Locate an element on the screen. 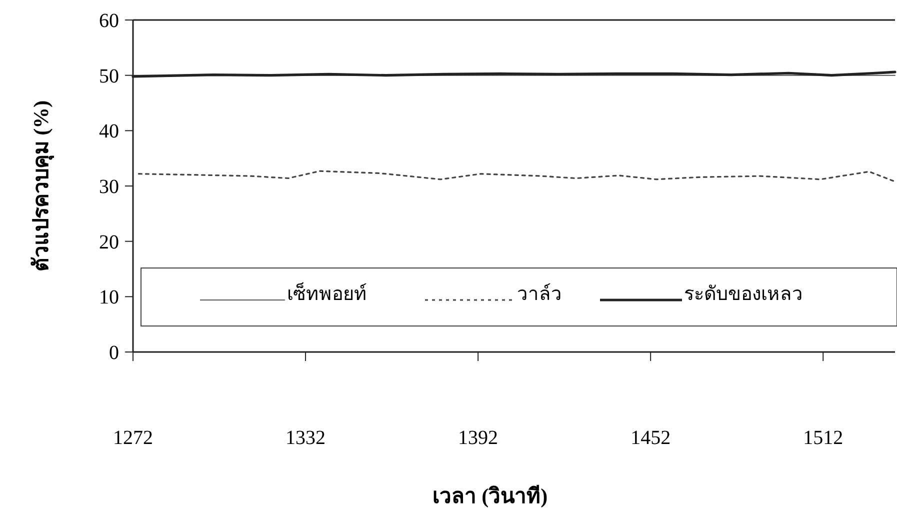 This screenshot has height=512, width=897. x-tick-label: 1392 is located at coordinates (478, 438).